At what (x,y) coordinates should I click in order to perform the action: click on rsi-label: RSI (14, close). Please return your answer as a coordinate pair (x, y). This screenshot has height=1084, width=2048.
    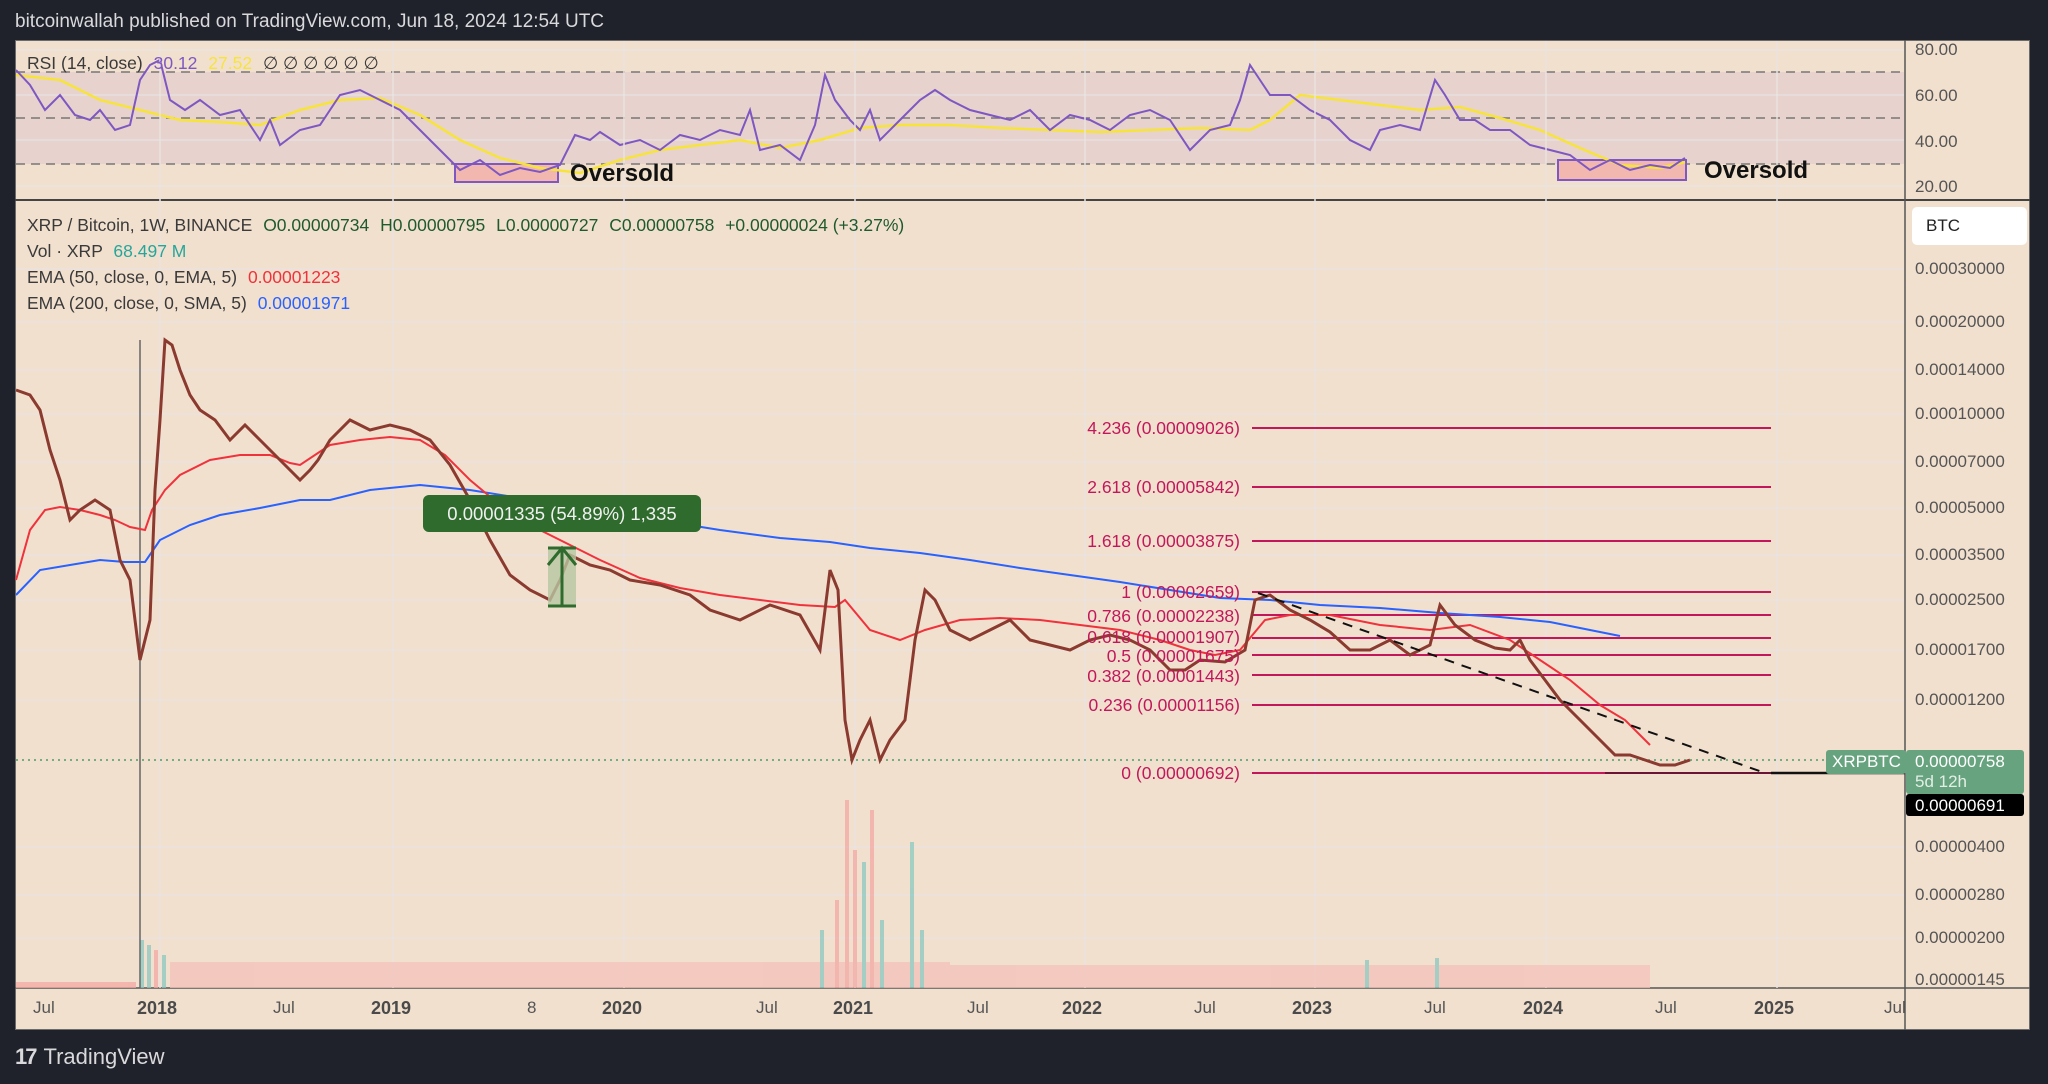
    Looking at the image, I should click on (85, 63).